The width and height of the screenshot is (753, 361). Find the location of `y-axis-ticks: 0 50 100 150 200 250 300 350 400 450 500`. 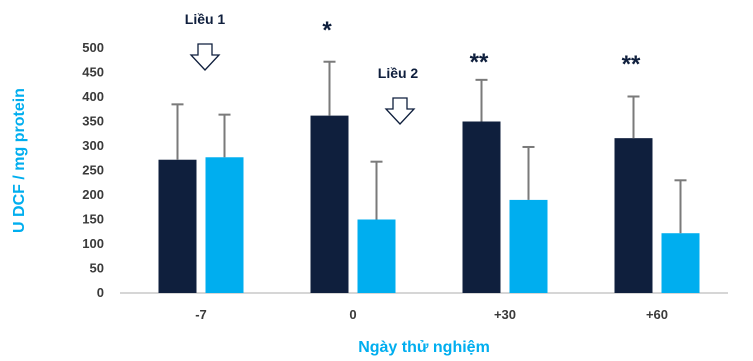

y-axis-ticks: 0 50 100 150 200 250 300 350 400 450 500 is located at coordinates (93, 170).